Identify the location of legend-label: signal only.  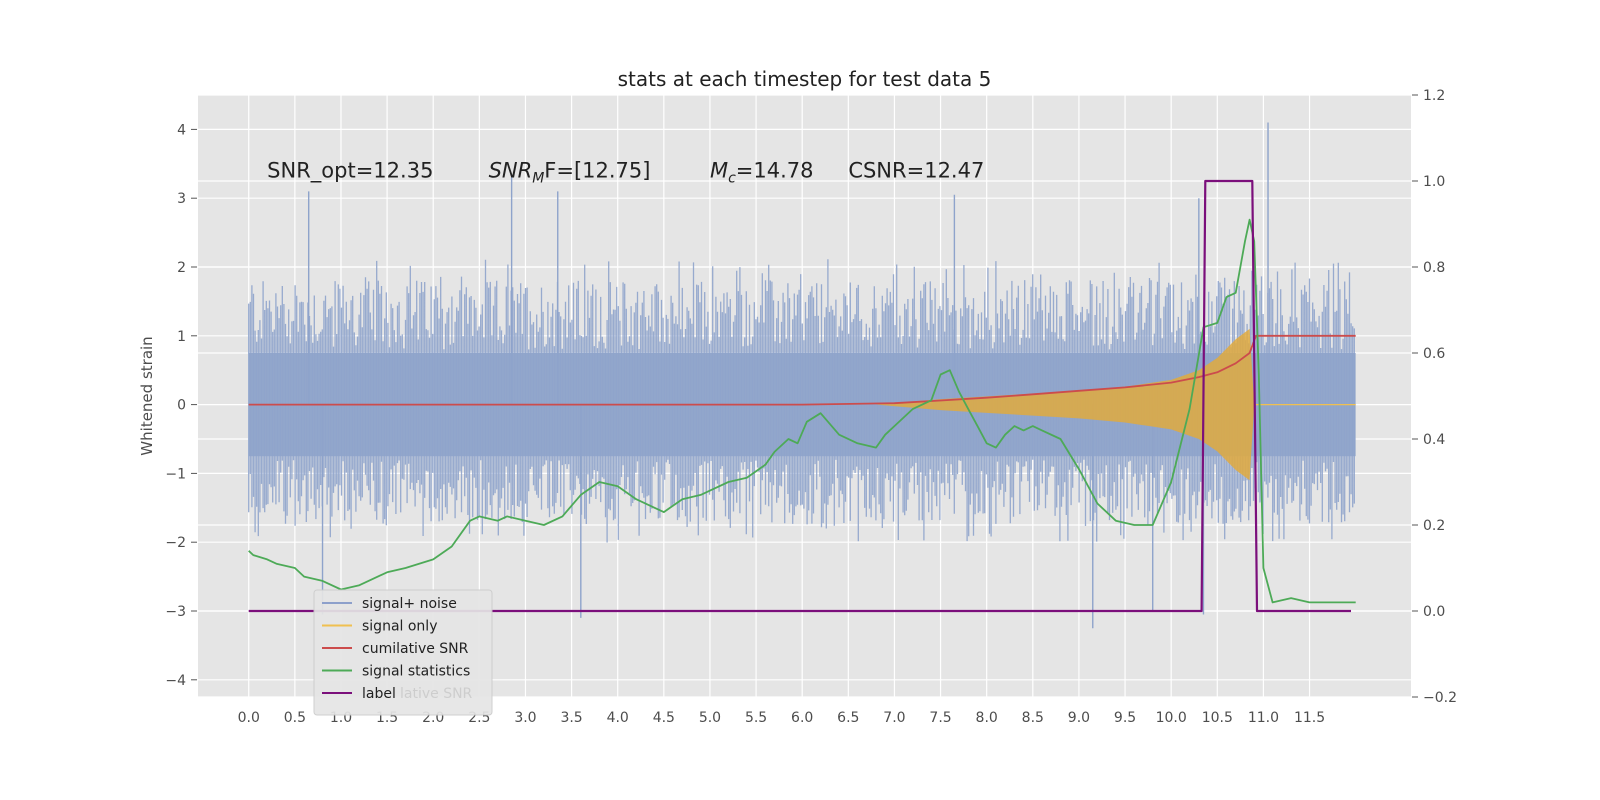
(399, 627).